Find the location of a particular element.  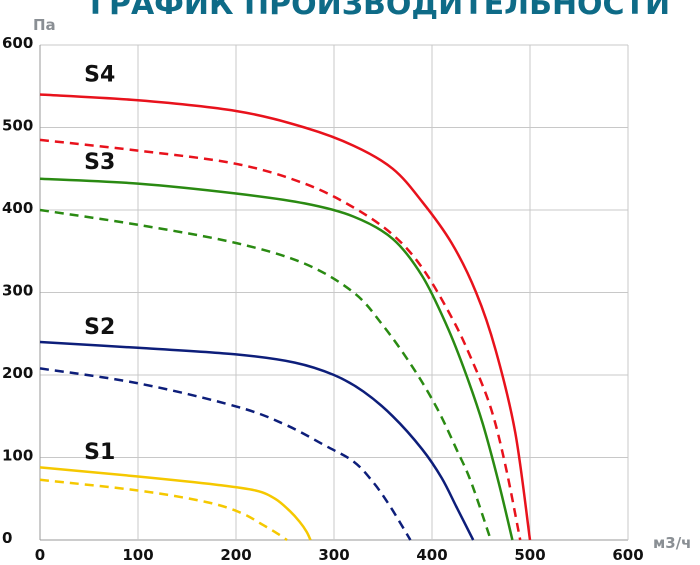

x-tick-label: 500 is located at coordinates (529, 555).